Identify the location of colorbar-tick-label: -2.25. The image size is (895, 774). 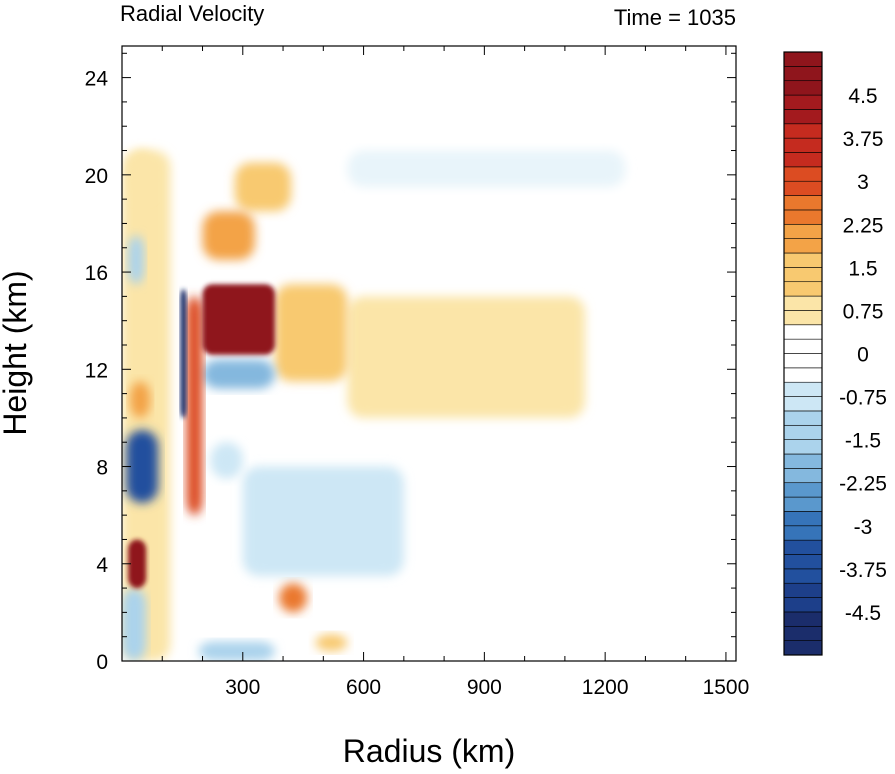
(863, 484).